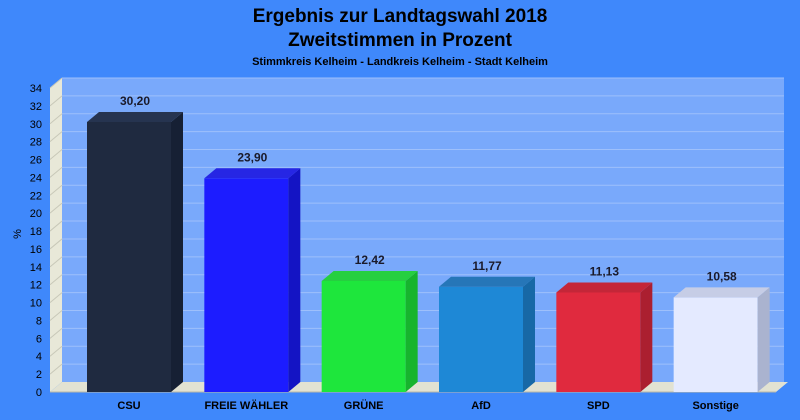 Image resolution: width=800 pixels, height=420 pixels. I want to click on y-tick-label: 34, so click(36, 89).